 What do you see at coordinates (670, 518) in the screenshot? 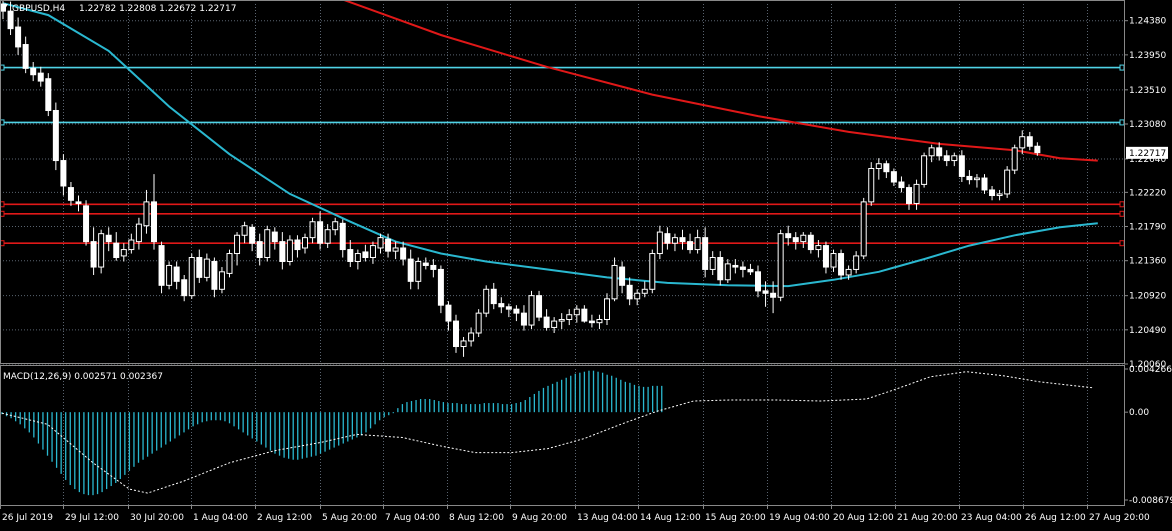
I see `x-tick-label: 14 Aug 12:00` at bounding box center [670, 518].